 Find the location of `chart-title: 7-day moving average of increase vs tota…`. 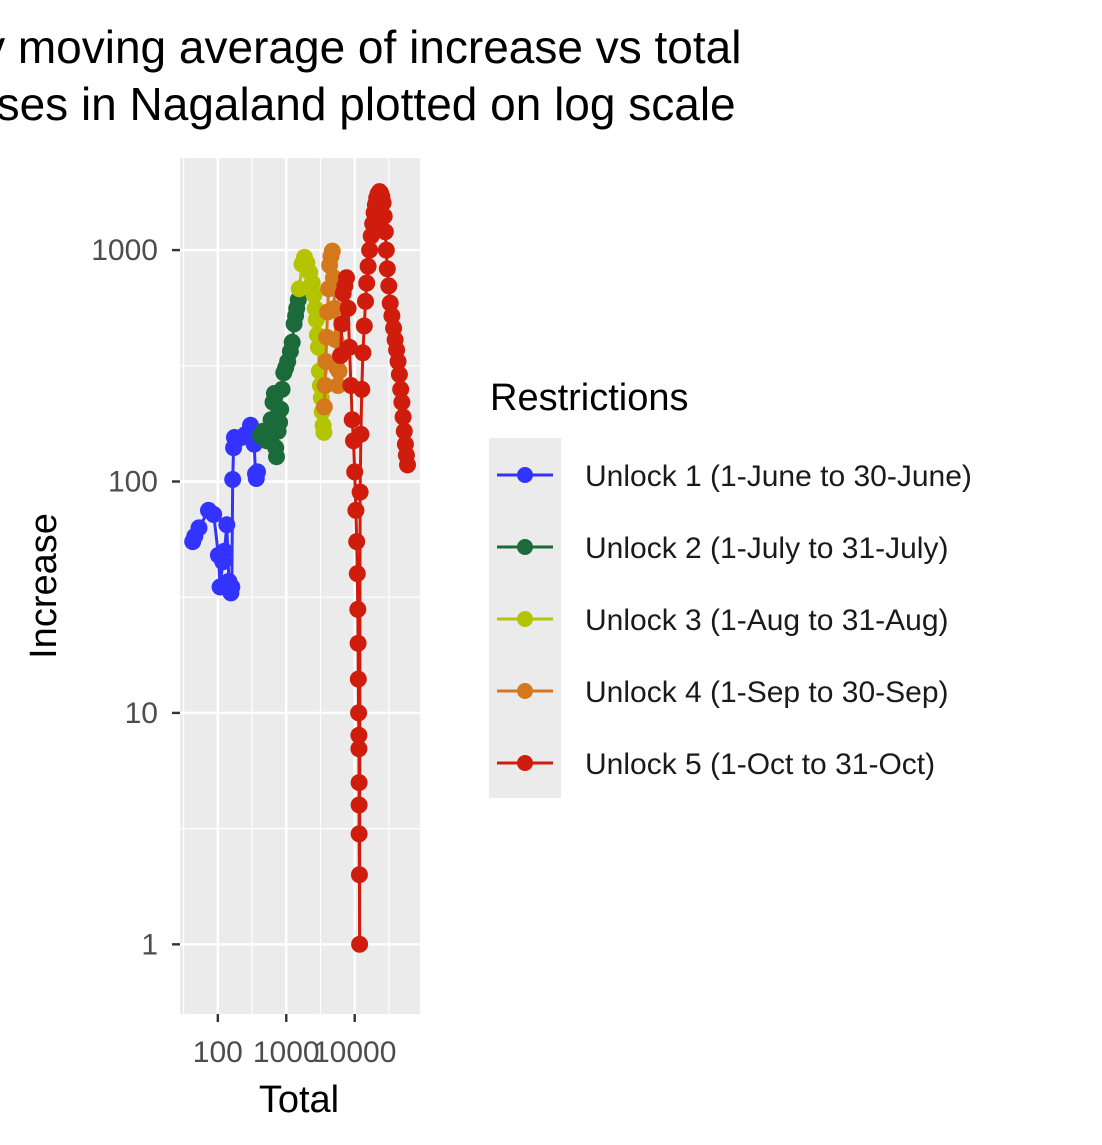

chart-title: 7-day moving average of increase vs tota… is located at coordinates (370, 75).